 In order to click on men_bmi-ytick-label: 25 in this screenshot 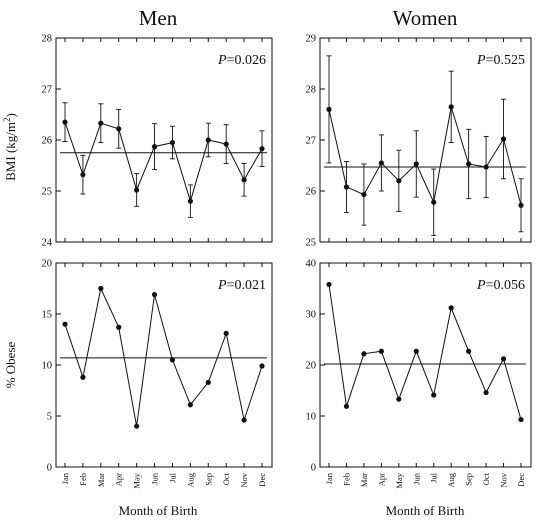, I will do `click(47, 192)`.